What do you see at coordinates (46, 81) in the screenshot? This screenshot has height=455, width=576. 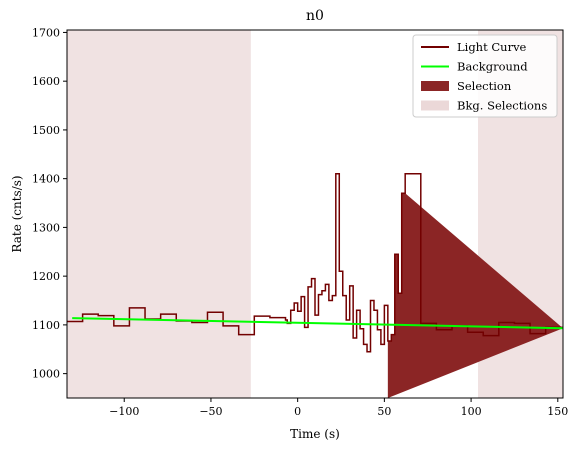 I see `y-tick-label: 1600` at bounding box center [46, 81].